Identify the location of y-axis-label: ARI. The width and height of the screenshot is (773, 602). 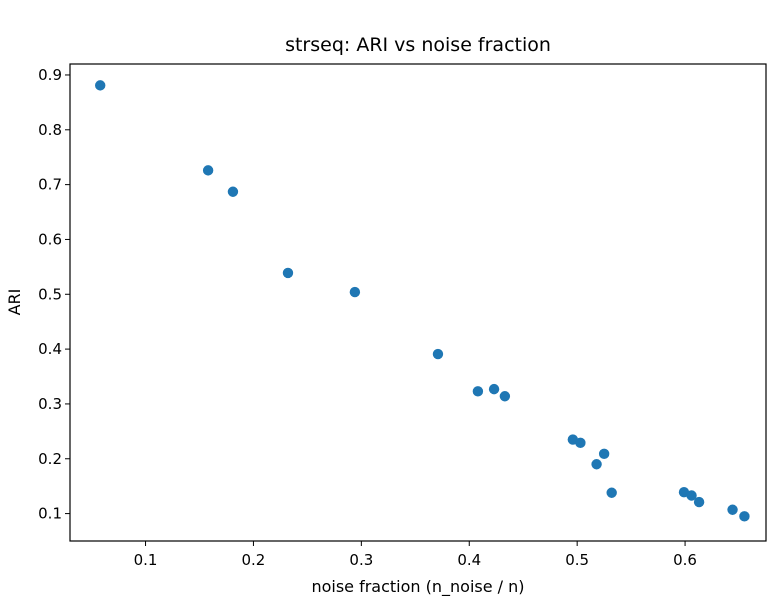
(14, 302).